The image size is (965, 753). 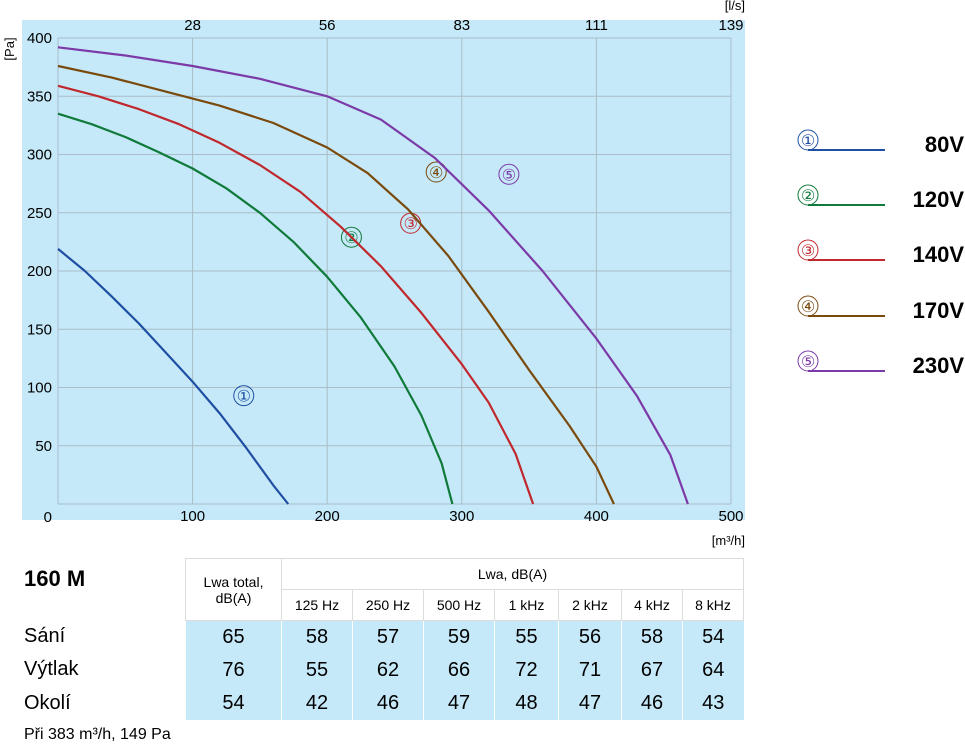 I want to click on x-tick-label: 300, so click(x=461, y=516).